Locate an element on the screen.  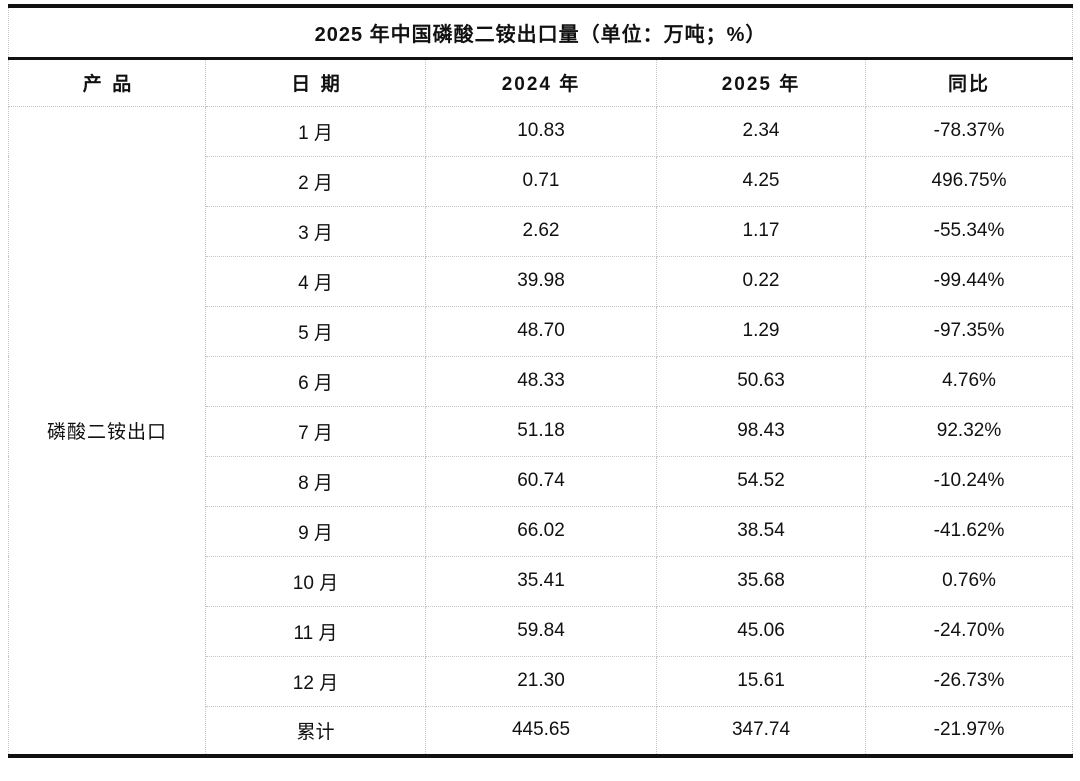
table-row: 6 月 48.33 50.63 4.76% is located at coordinates (541, 381).